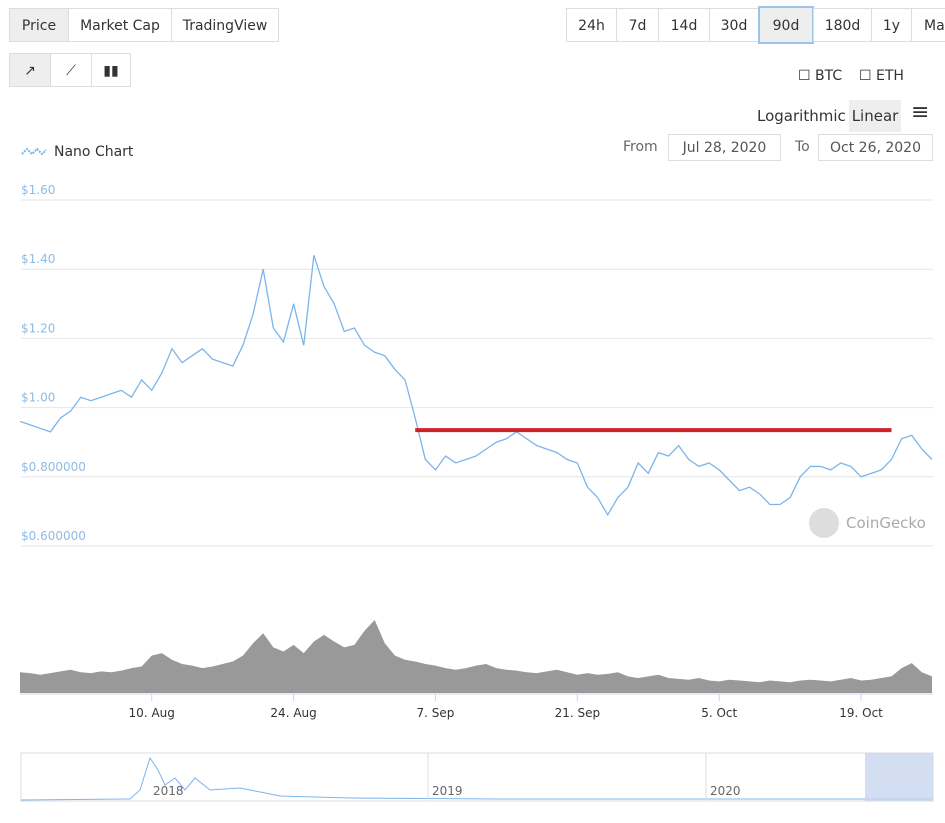 Image resolution: width=945 pixels, height=823 pixels. Describe the element at coordinates (38, 398) in the screenshot. I see `y-tick-label: $1.00` at that location.